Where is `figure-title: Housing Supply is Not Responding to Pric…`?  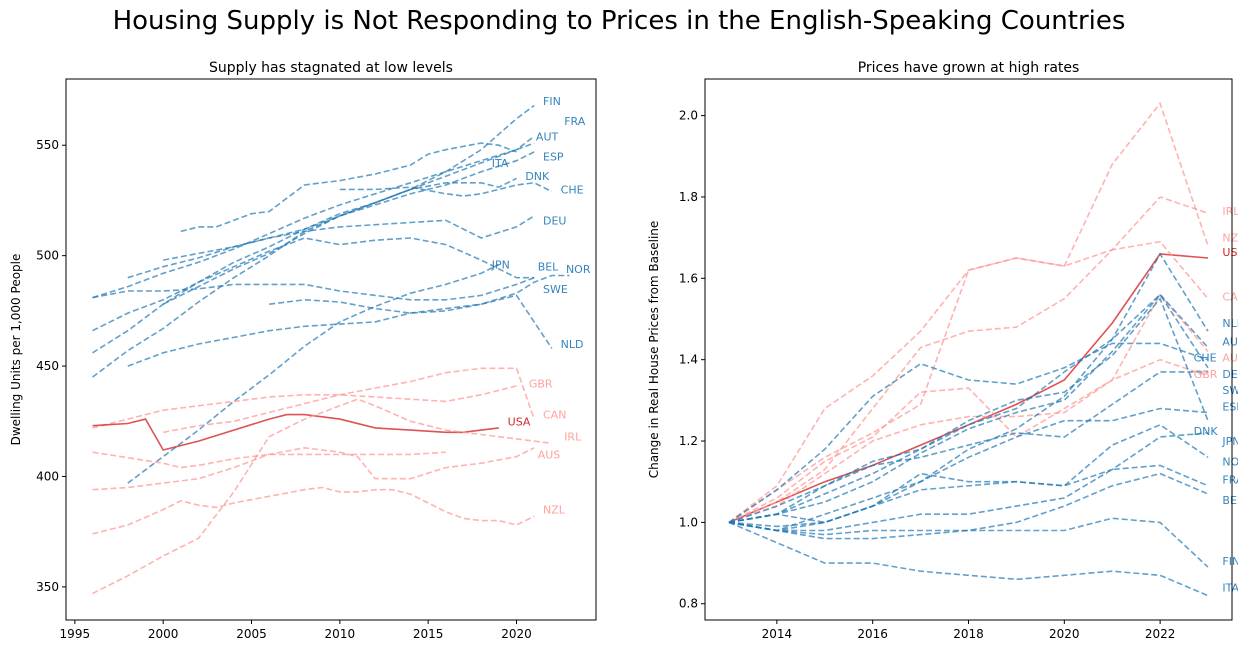 figure-title: Housing Supply is Not Responding to Pric… is located at coordinates (619, 21).